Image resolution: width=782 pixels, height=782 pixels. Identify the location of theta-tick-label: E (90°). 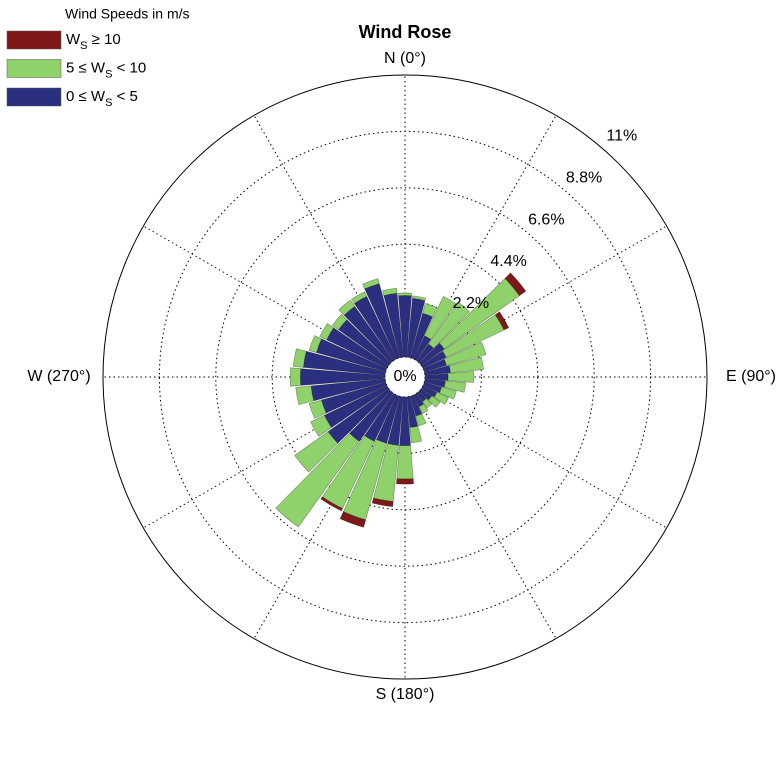
(751, 376).